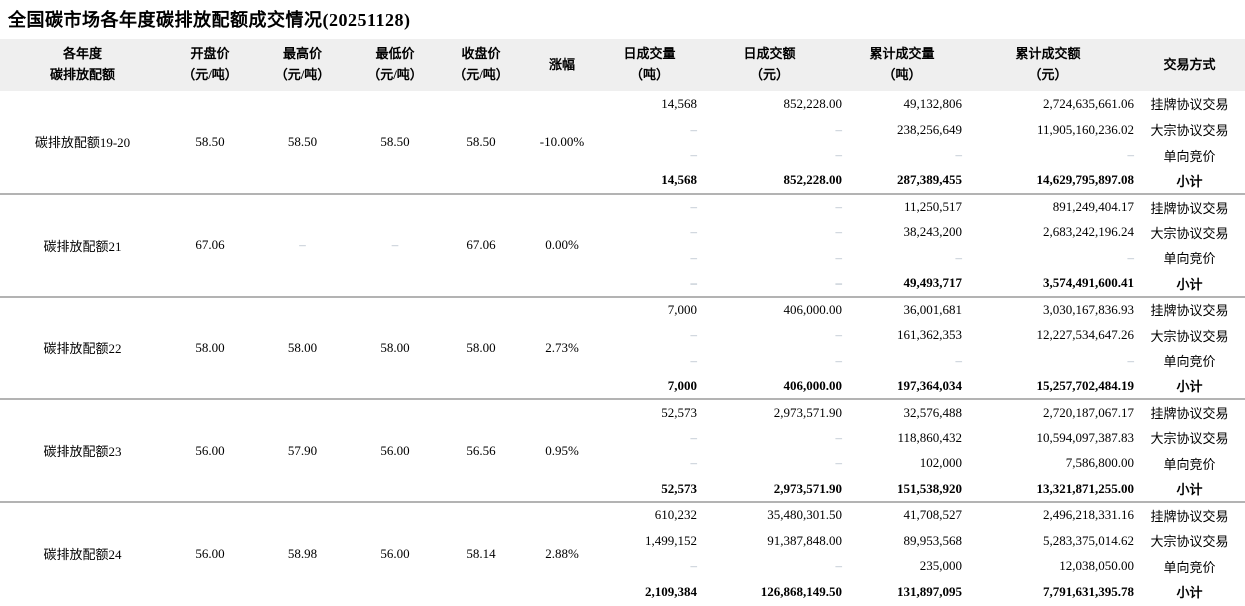 The image size is (1245, 606). Describe the element at coordinates (1088, 540) in the screenshot. I see `cell-cum-amount: 5,283,375,014.62` at that location.